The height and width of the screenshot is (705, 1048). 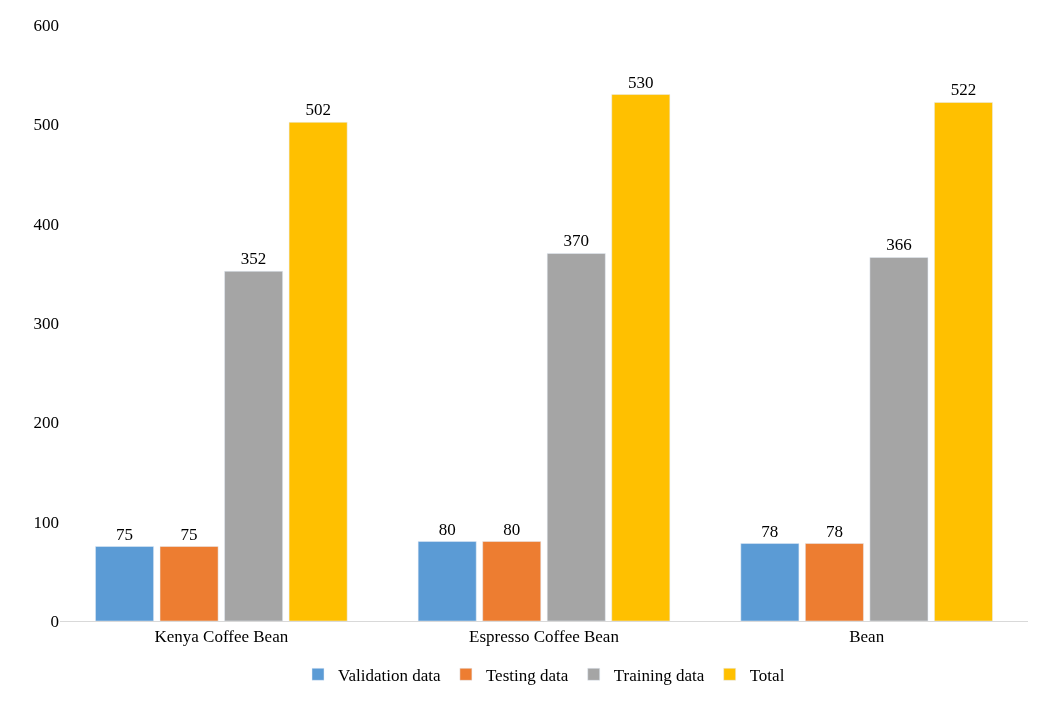 What do you see at coordinates (318, 110) in the screenshot?
I see `data-label: 502` at bounding box center [318, 110].